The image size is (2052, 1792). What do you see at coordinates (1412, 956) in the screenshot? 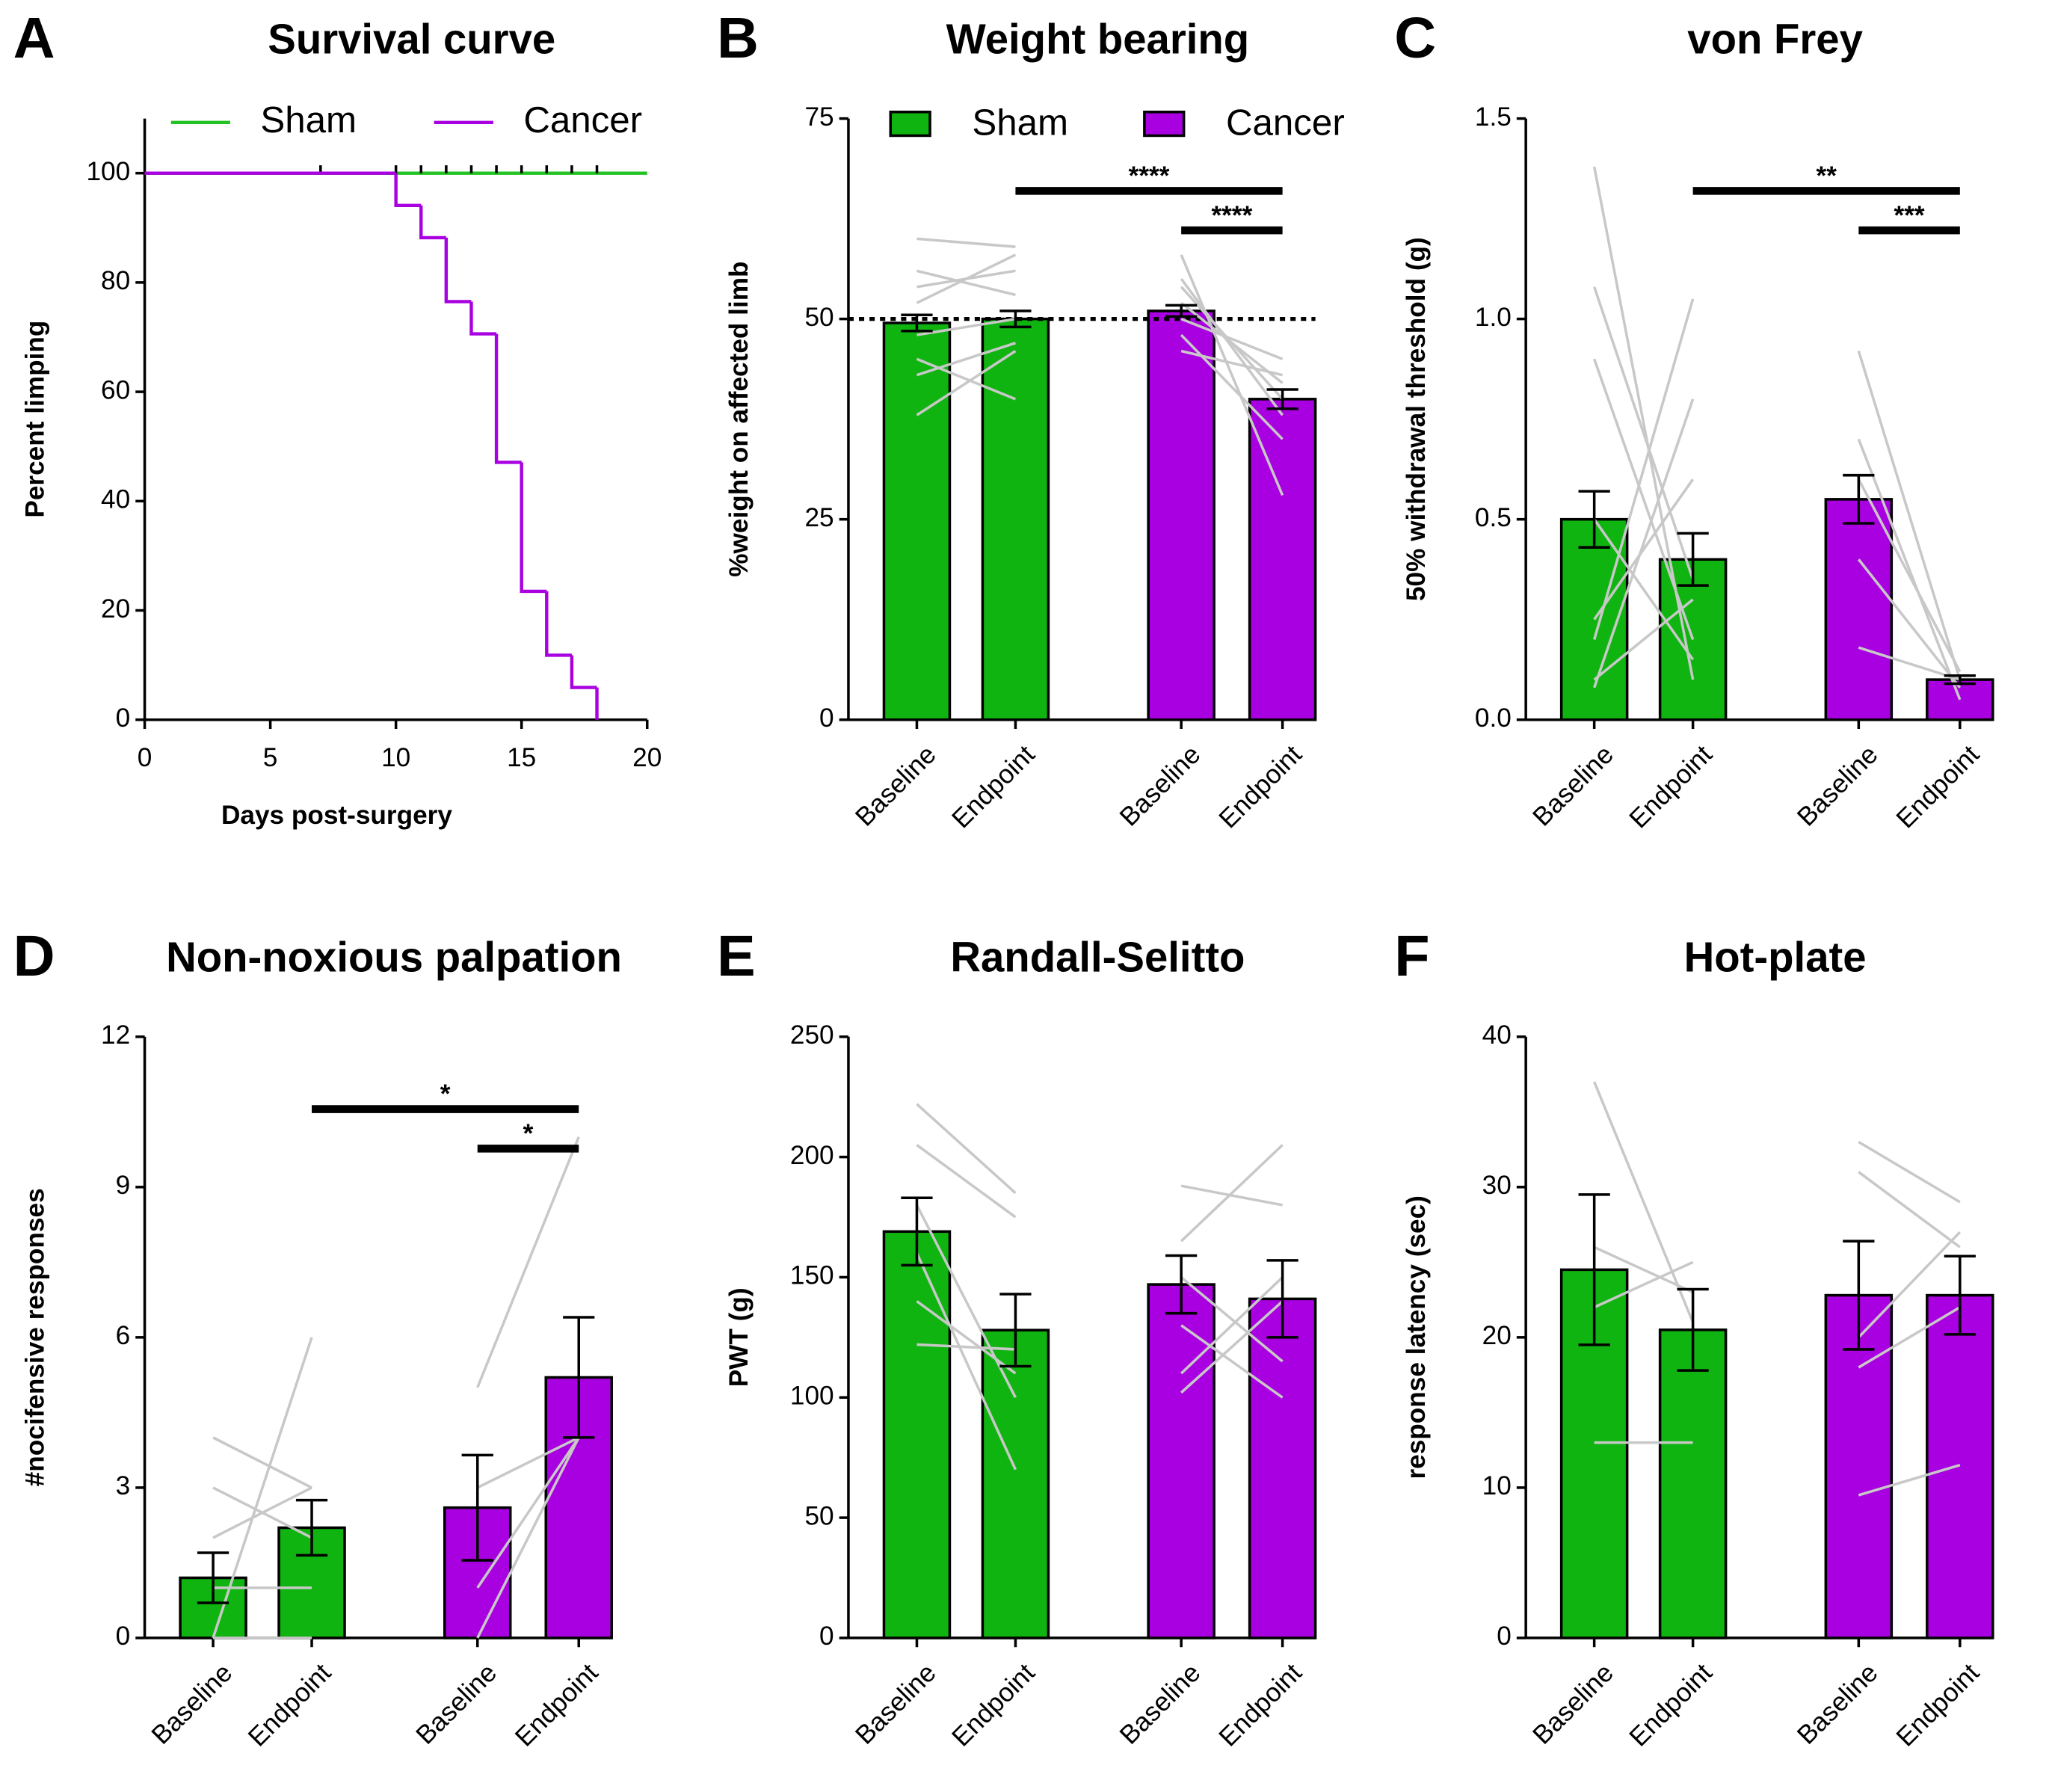
I see `panel-letter: F` at bounding box center [1412, 956].